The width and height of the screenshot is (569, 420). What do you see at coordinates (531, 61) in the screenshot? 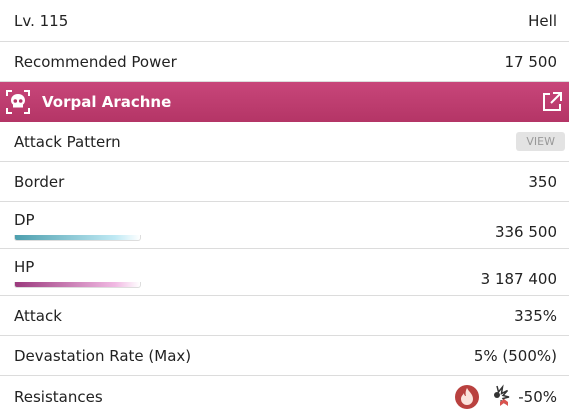
I see `value: 17 500` at bounding box center [531, 61].